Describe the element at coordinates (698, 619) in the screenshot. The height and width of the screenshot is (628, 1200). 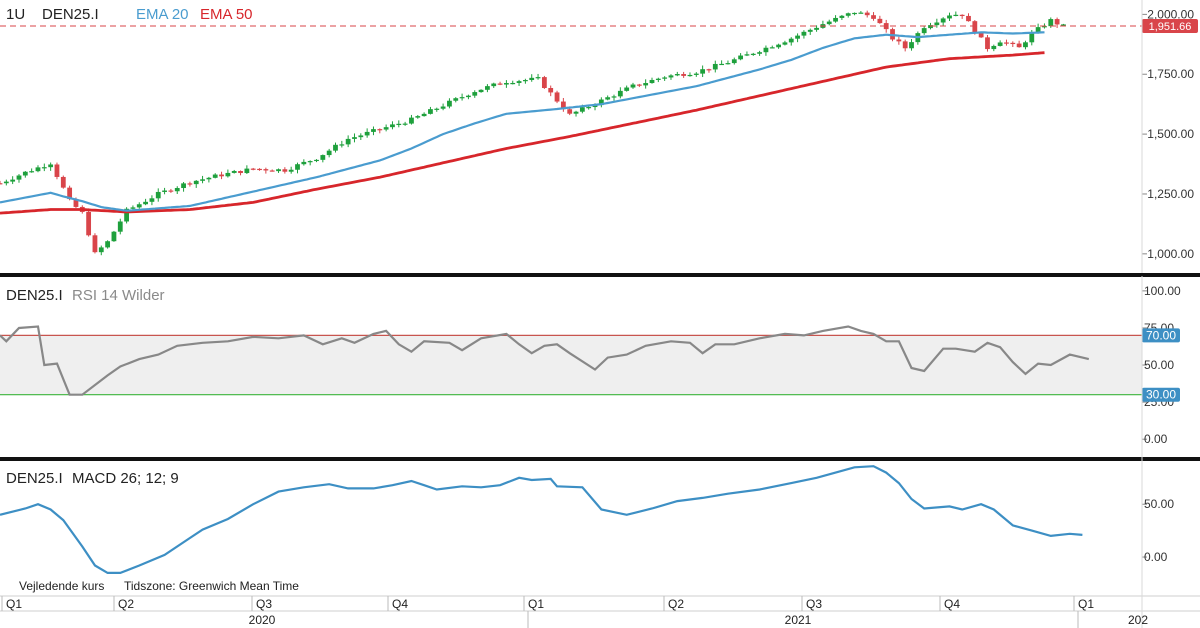
I see `x-axis-years: 2020 2021 202` at that location.